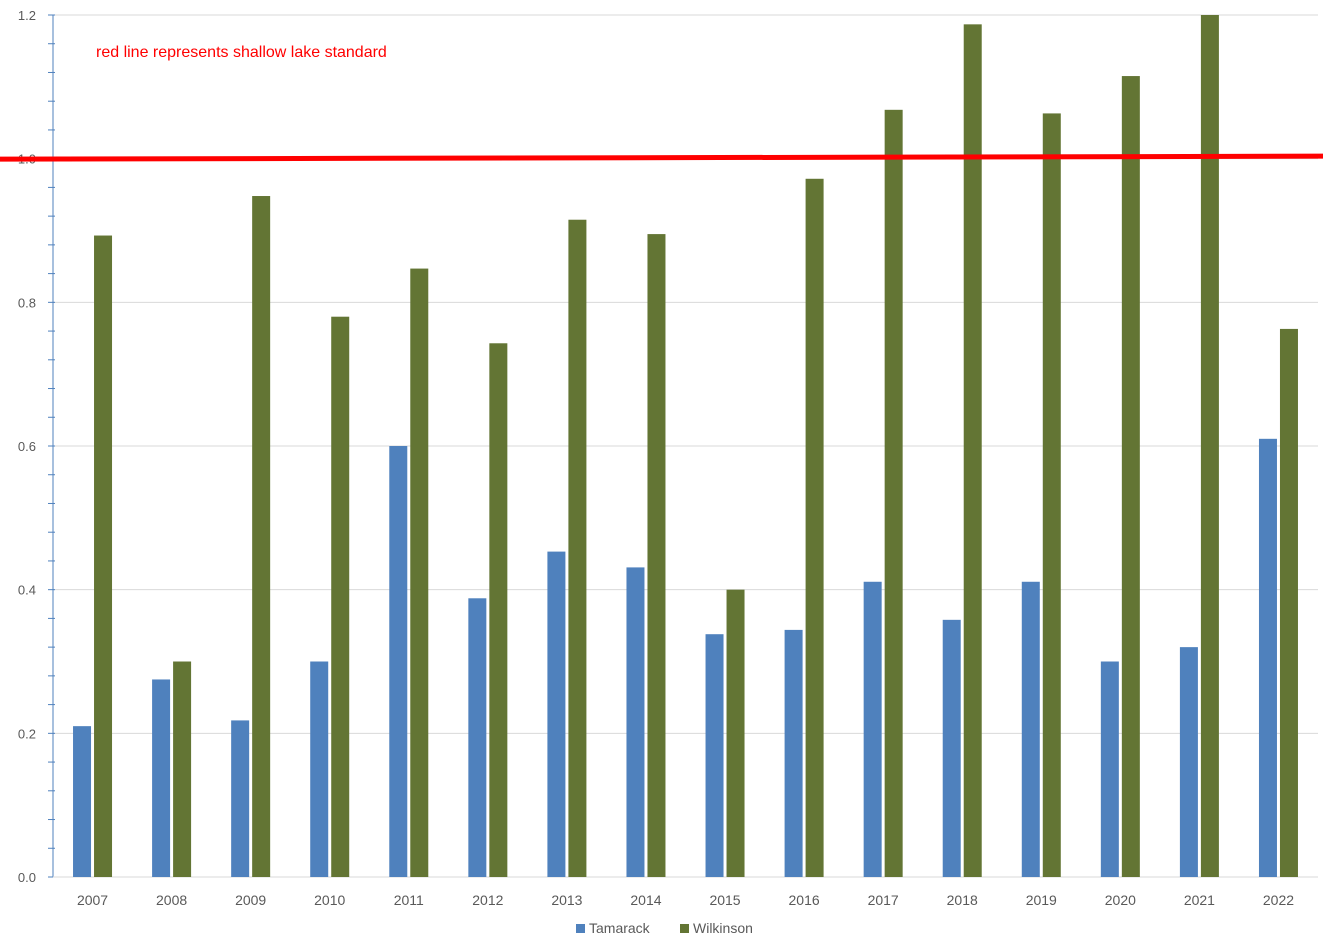  What do you see at coordinates (1051, 495) in the screenshot?
I see `bar-wilkinson-2019` at bounding box center [1051, 495].